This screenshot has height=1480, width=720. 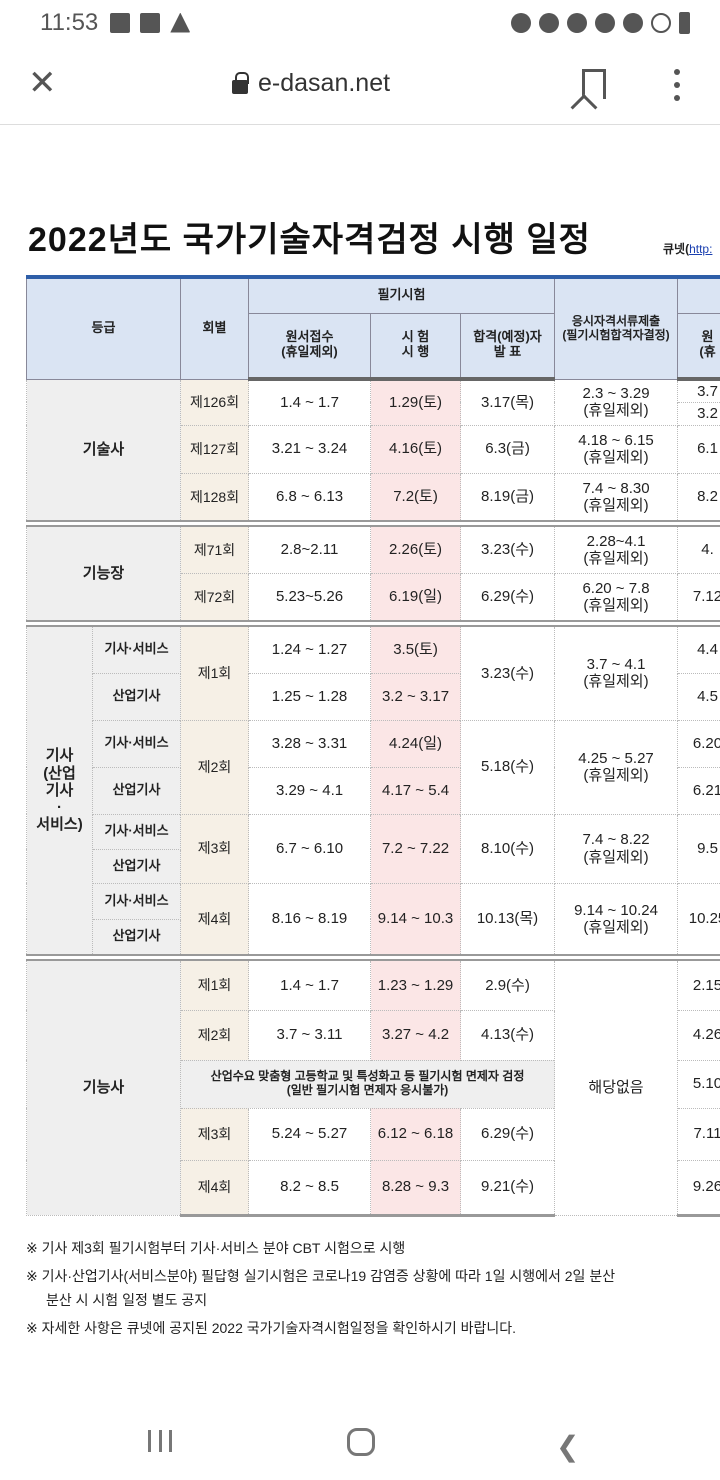 What do you see at coordinates (104, 573) in the screenshot?
I see `grade-gineungjang: 기능장` at bounding box center [104, 573].